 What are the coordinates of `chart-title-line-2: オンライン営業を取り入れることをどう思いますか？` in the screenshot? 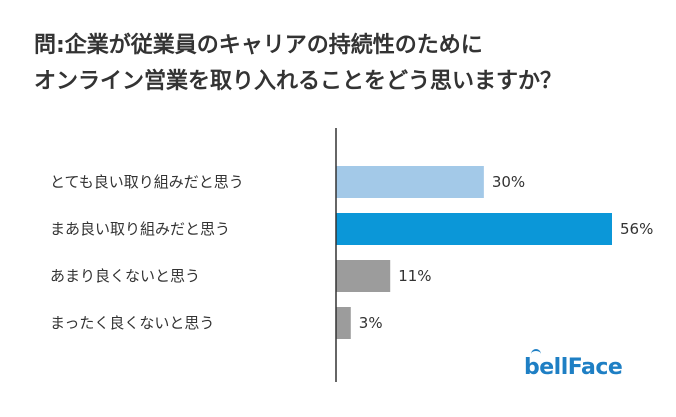 It's located at (298, 81).